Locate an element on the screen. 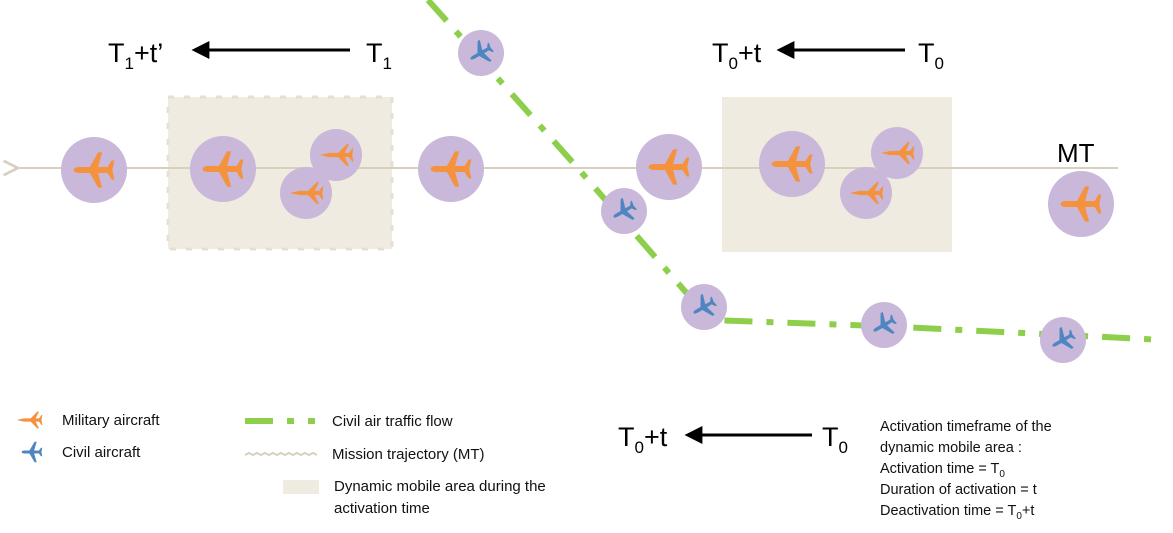 This screenshot has height=533, width=1173. legend-area-label-2: activation time is located at coordinates (382, 508).